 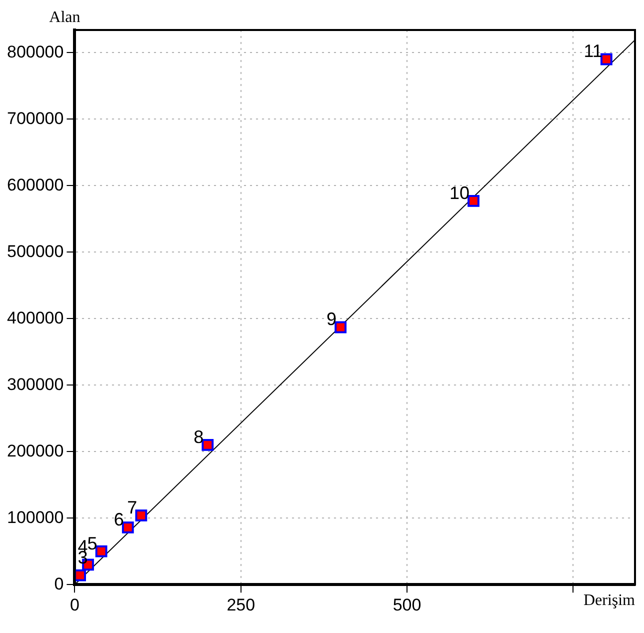 I want to click on y-tick-label: 600000, so click(x=35, y=184).